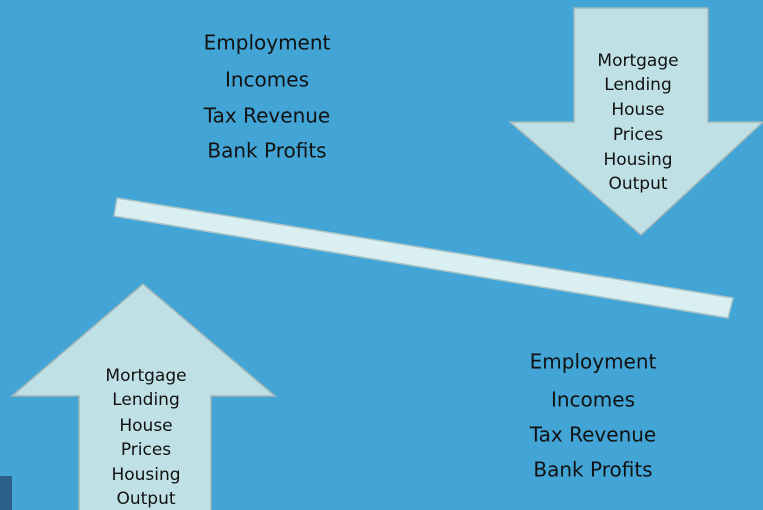  I want to click on top-left-label: Incomes, so click(267, 80).